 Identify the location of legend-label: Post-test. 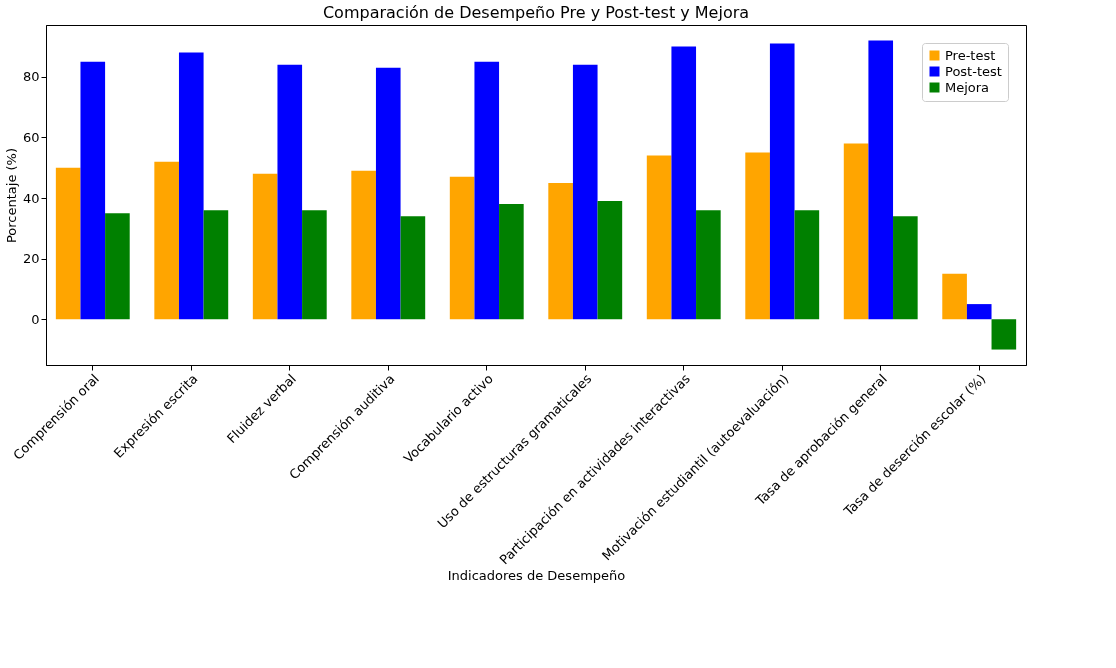
(973, 71).